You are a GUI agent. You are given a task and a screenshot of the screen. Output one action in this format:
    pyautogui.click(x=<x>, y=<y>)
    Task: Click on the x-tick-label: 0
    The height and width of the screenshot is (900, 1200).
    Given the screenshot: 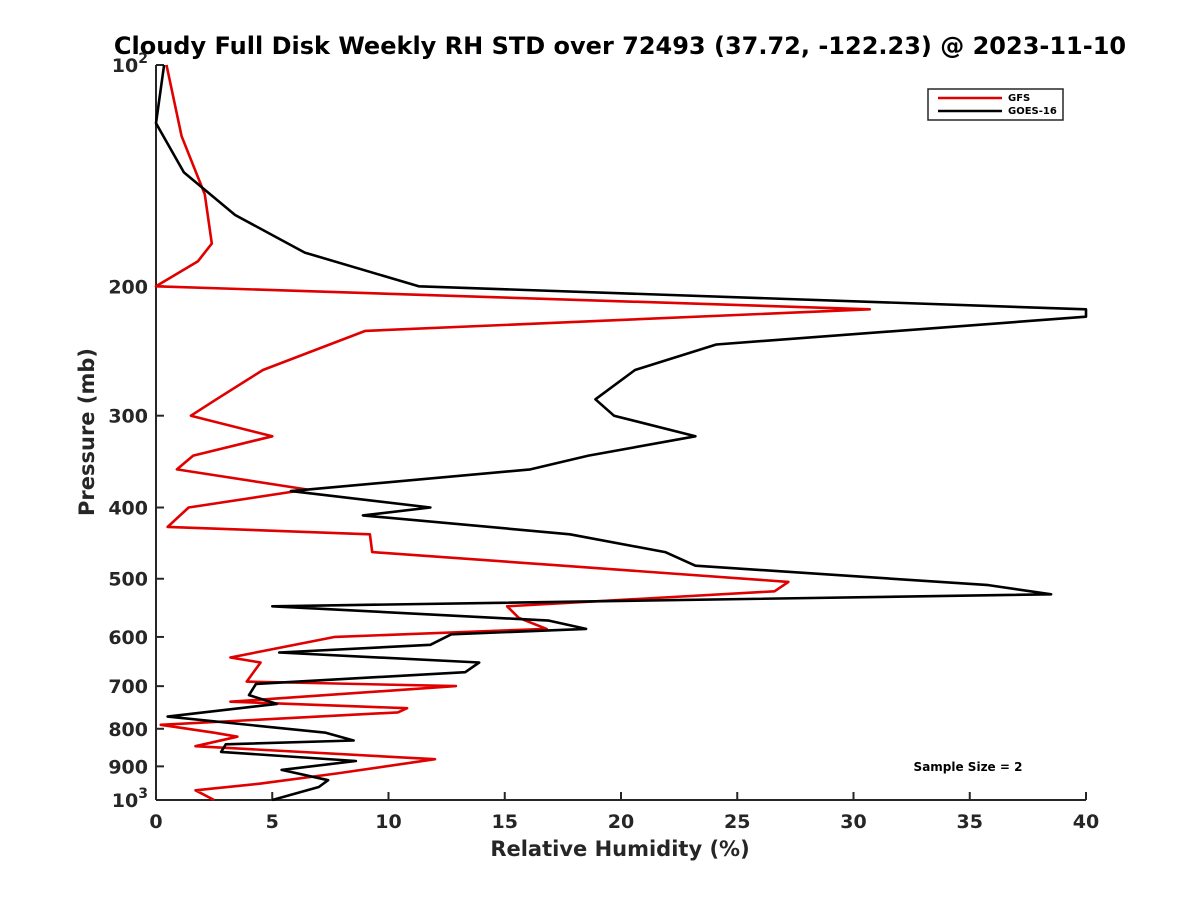 What is the action you would take?
    pyautogui.click(x=155, y=822)
    